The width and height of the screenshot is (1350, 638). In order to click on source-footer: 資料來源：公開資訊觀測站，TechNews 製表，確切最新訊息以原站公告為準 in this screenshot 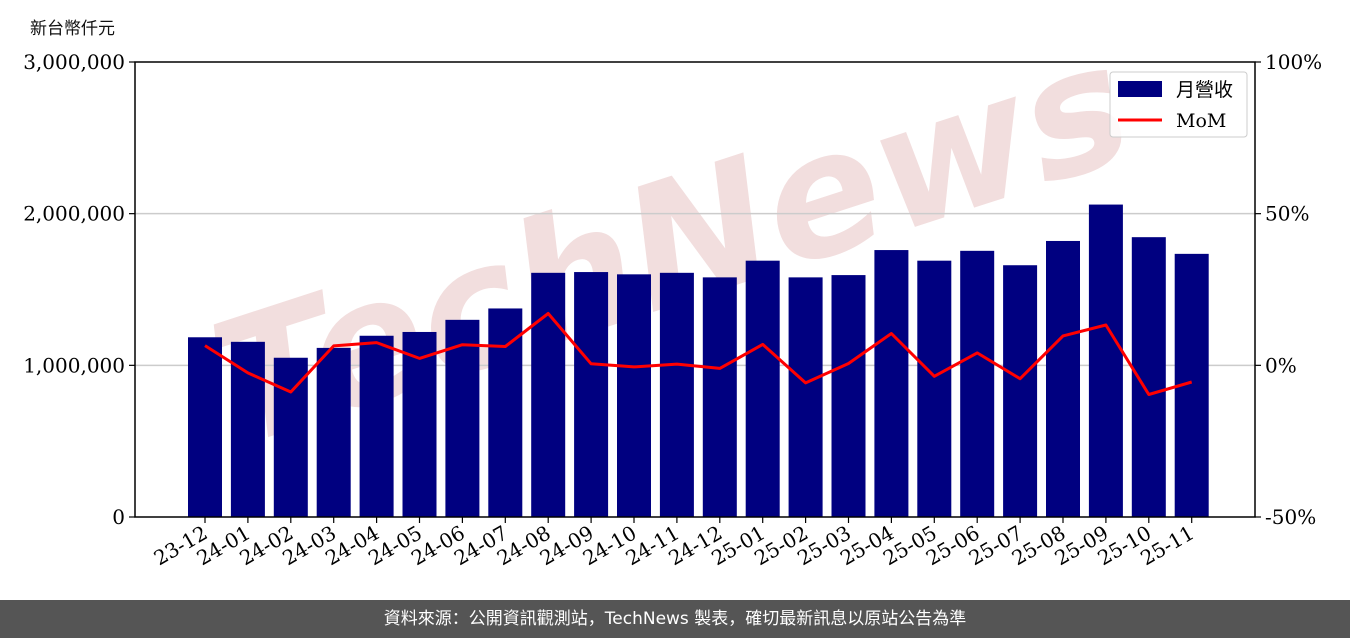, I will do `click(675, 619)`.